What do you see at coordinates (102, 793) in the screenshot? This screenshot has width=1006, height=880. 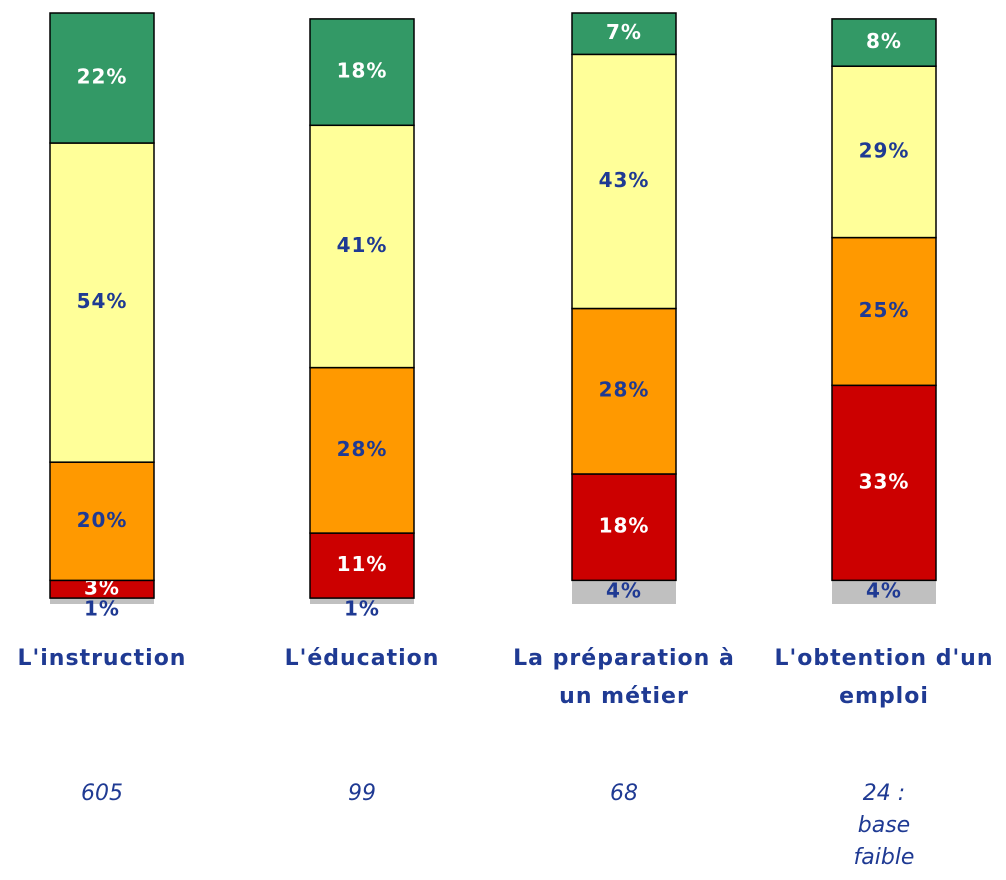 I see `base-count: 605` at bounding box center [102, 793].